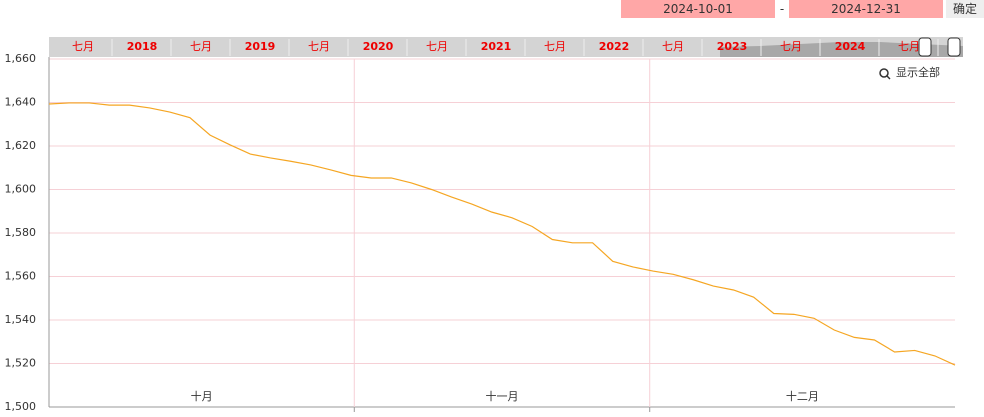  What do you see at coordinates (21, 58) in the screenshot?
I see `y-tick-label: 1,660` at bounding box center [21, 58].